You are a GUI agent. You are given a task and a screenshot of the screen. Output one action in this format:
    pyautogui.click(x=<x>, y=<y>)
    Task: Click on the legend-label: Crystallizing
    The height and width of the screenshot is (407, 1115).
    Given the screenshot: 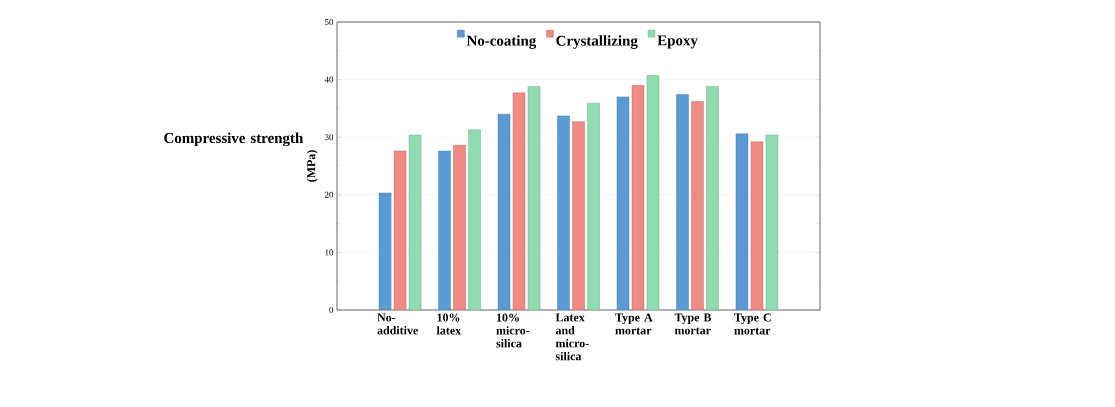 What is the action you would take?
    pyautogui.click(x=597, y=42)
    